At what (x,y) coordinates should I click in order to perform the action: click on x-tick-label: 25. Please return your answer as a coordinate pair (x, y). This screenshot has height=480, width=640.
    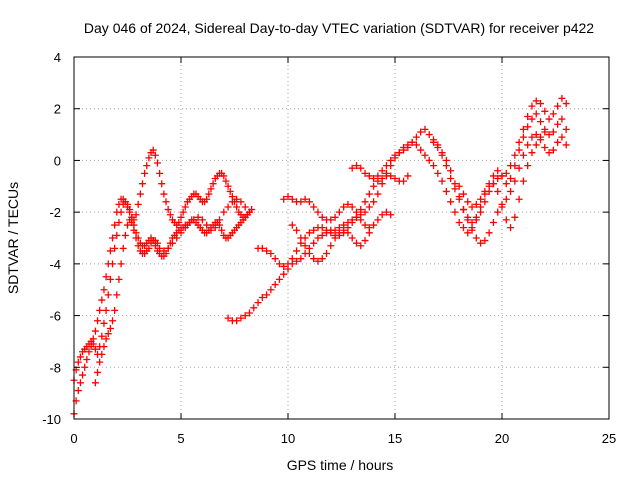
    Looking at the image, I should click on (609, 438).